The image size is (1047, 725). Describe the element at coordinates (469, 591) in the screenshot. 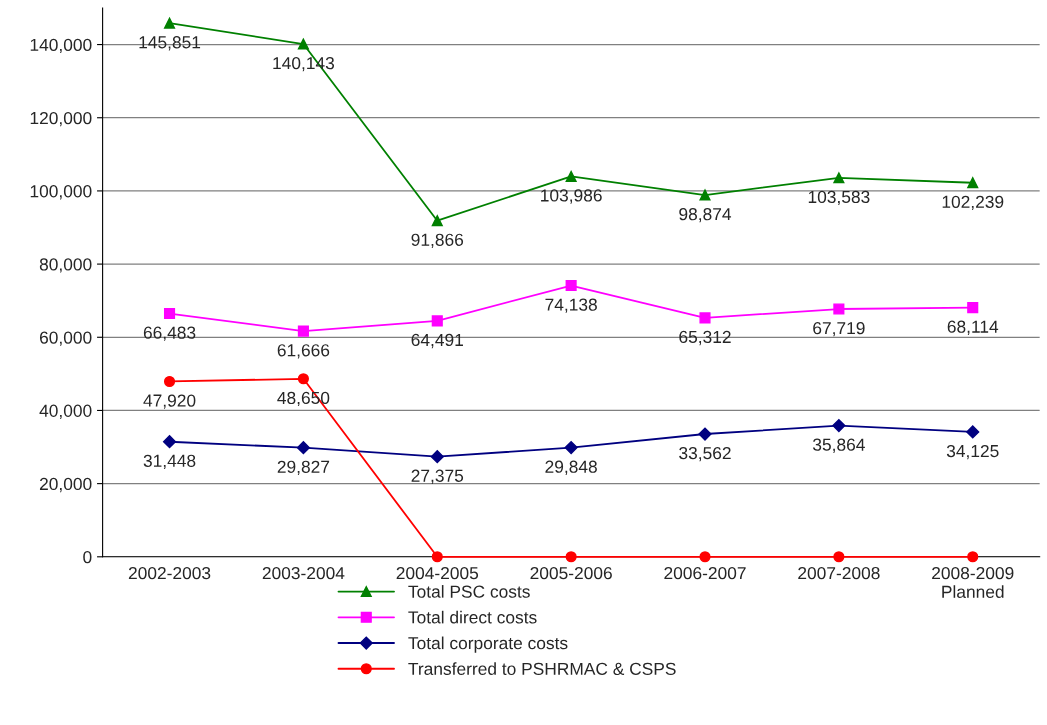

I see `legend-label: Total PSC costs` at that location.